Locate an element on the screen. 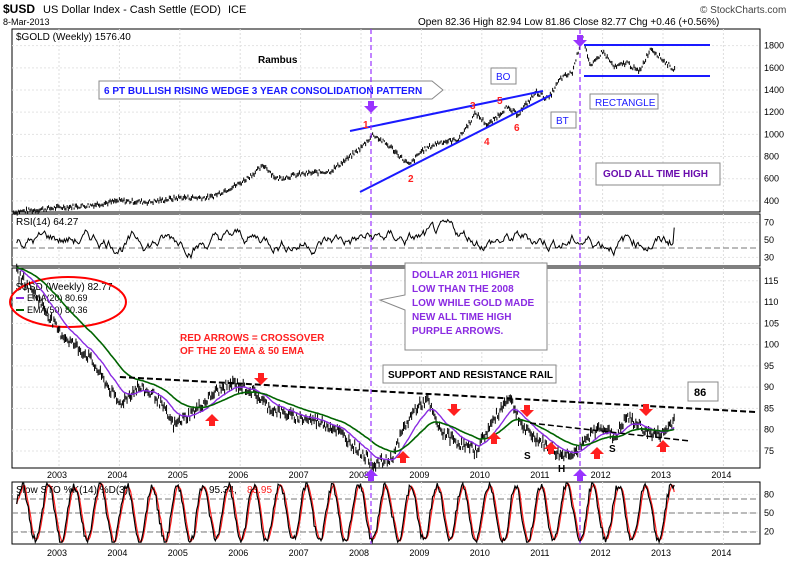  y-tick-label: 90 is located at coordinates (769, 387).